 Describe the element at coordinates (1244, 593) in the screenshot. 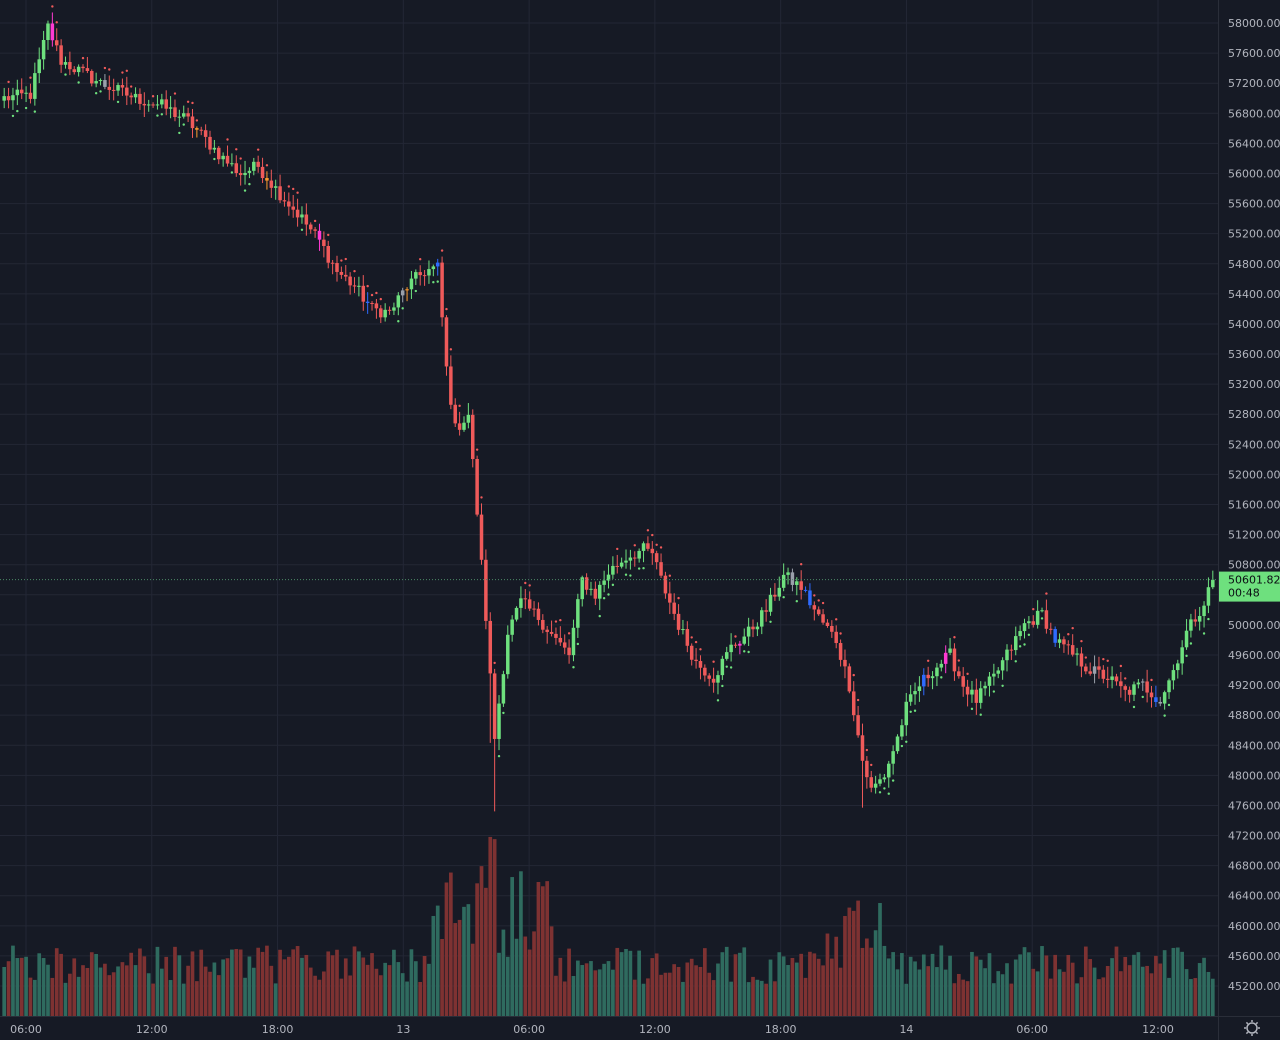

I see `countdown-text: 00:48` at that location.